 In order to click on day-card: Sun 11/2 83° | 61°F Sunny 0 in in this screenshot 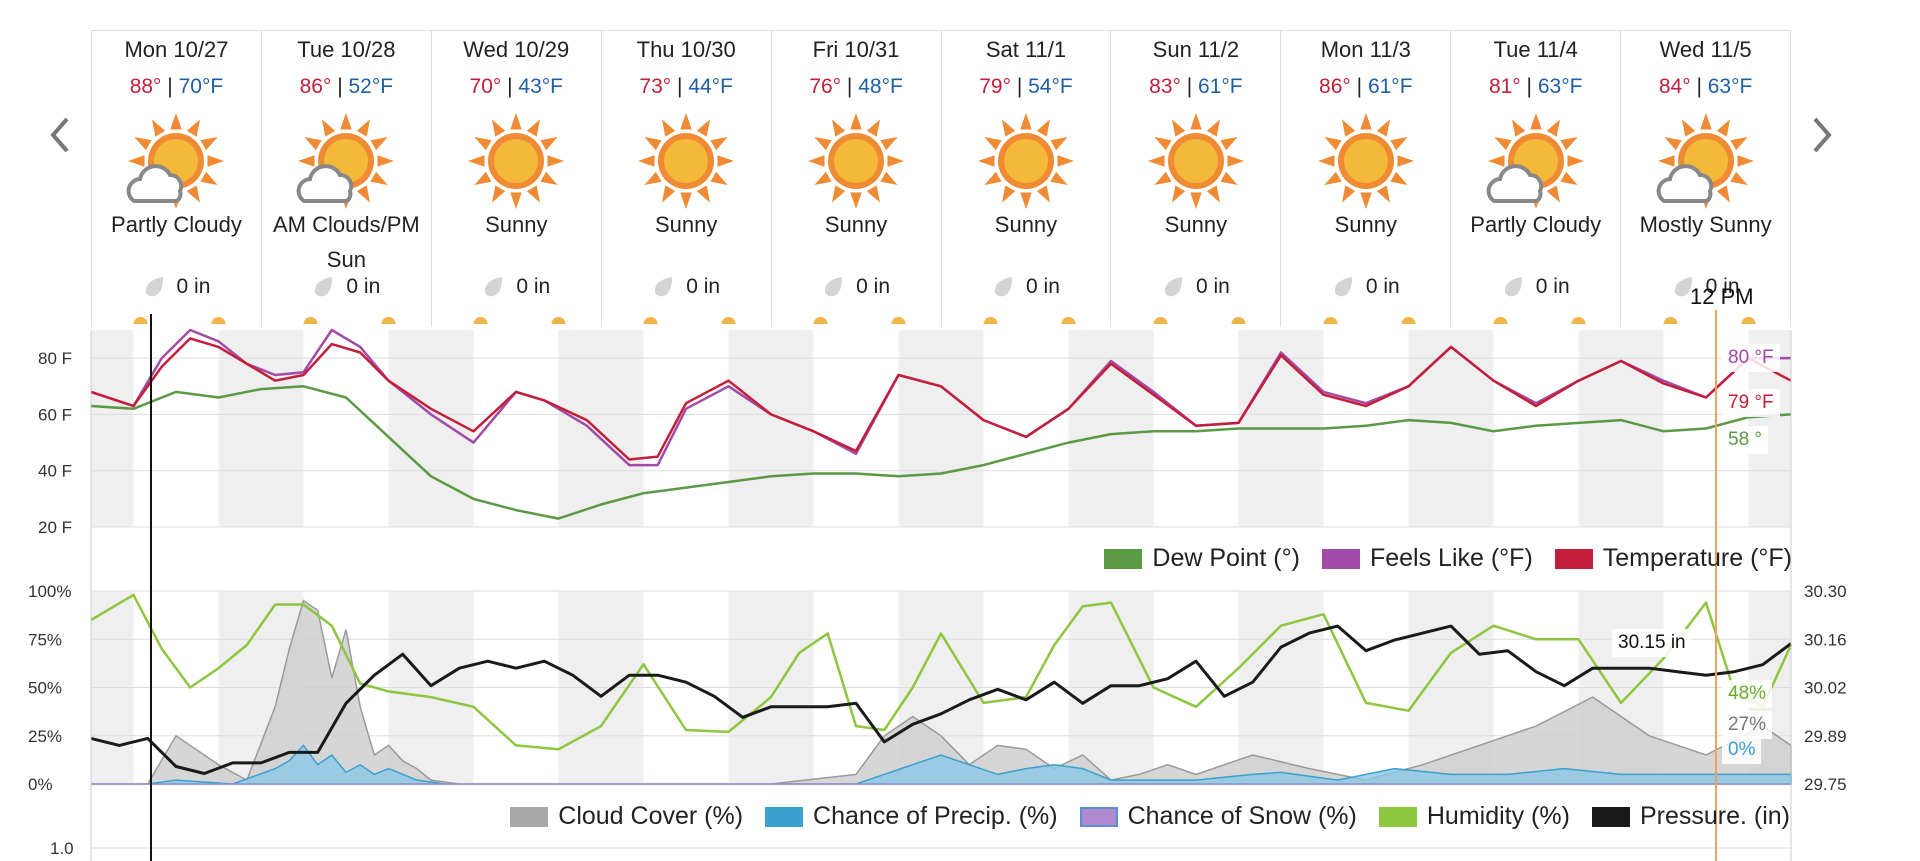, I will do `click(1195, 179)`.